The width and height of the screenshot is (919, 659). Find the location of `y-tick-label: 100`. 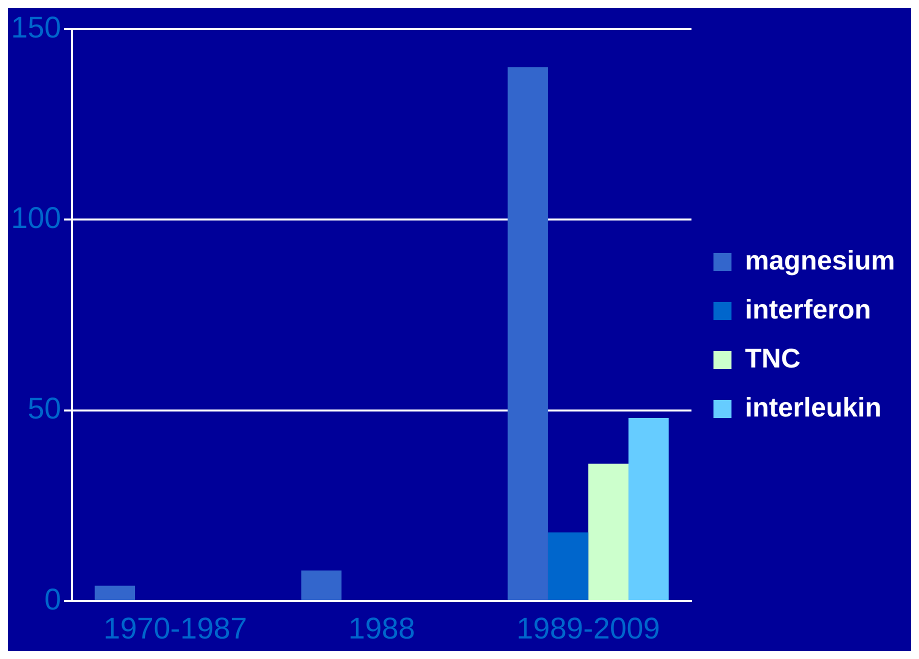

y-tick-label: 100 is located at coordinates (36, 218).